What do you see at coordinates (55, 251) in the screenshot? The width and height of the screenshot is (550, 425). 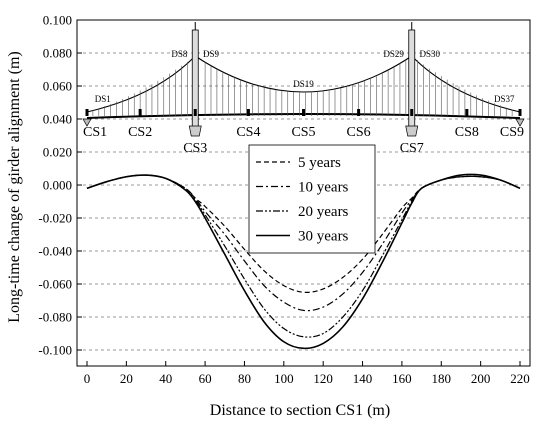 I see `y-tick-label: -0.040` at bounding box center [55, 251].